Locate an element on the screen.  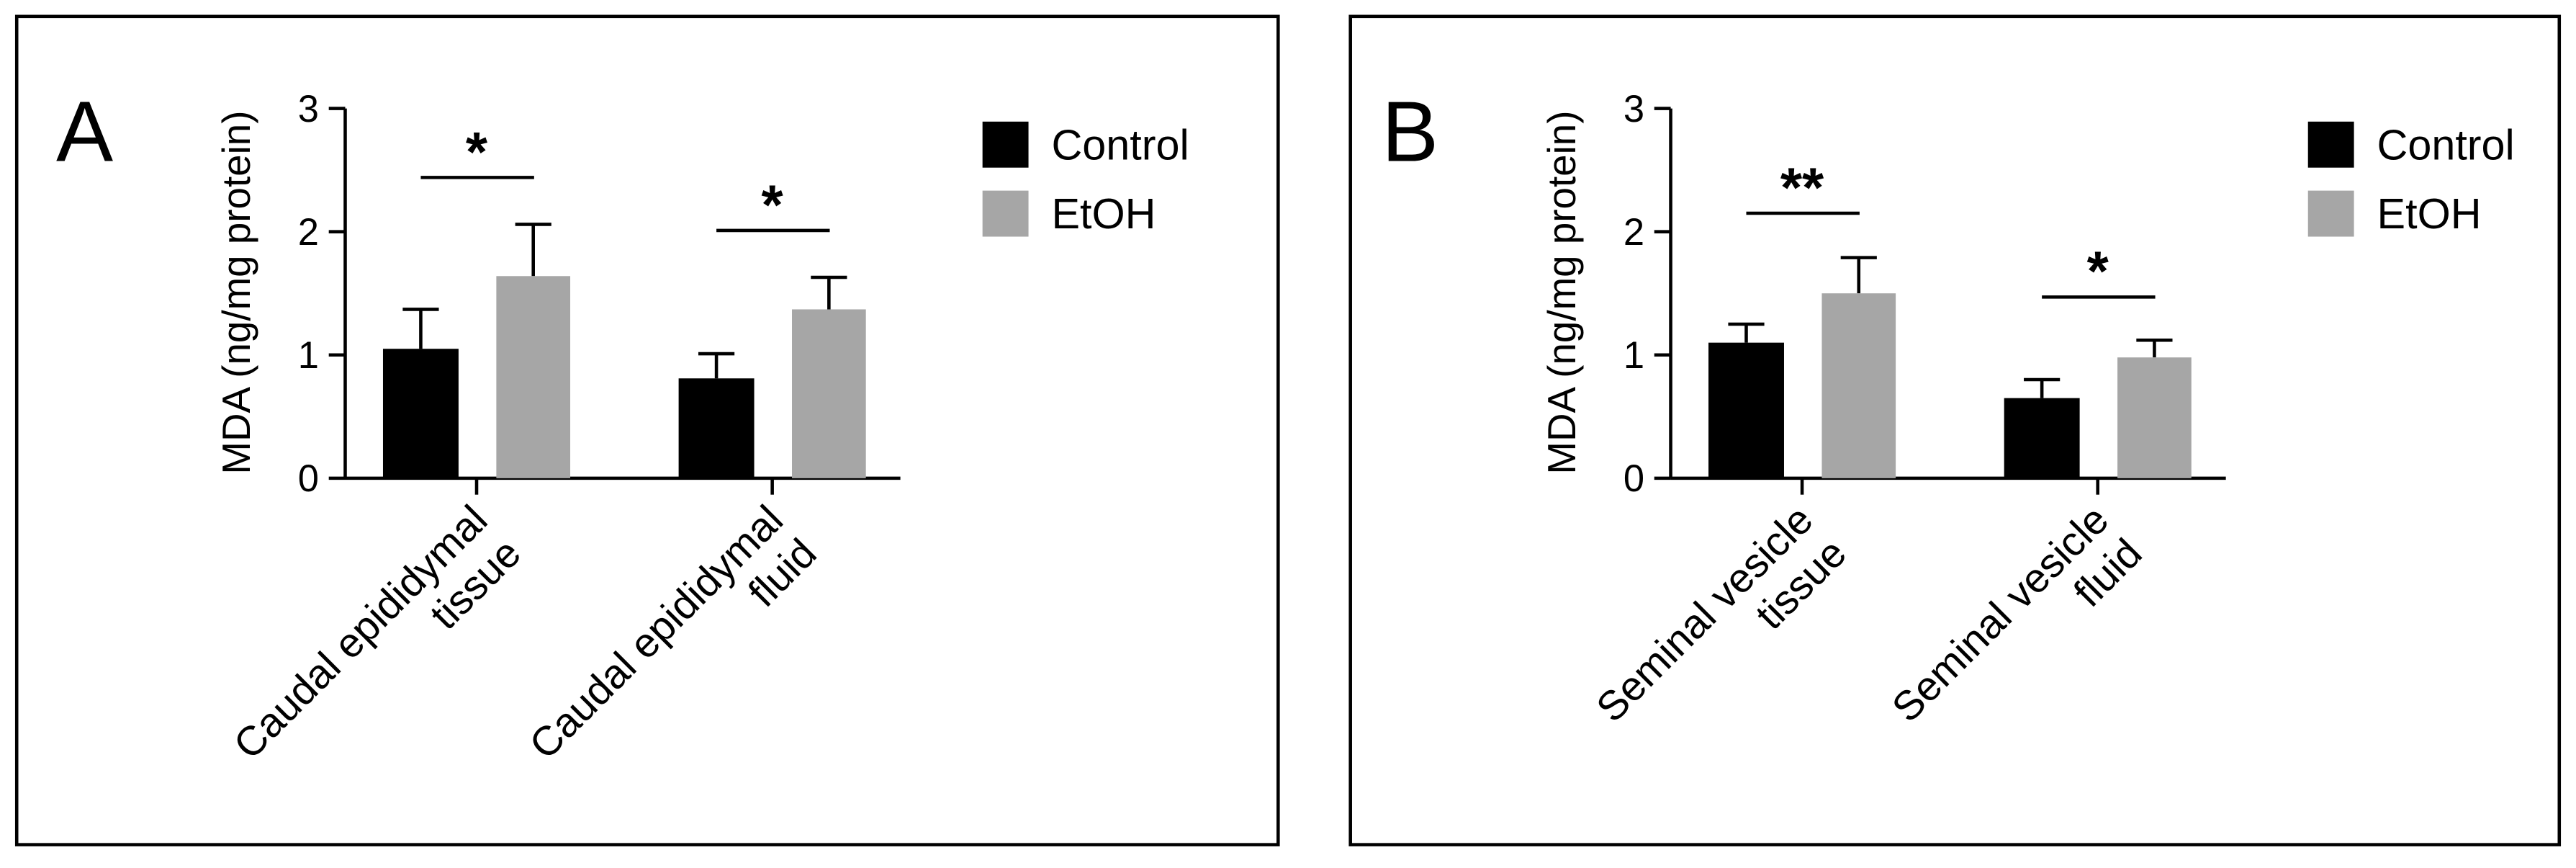
x-tick-label: Seminal vesiclefluid is located at coordinates (2017, 630).